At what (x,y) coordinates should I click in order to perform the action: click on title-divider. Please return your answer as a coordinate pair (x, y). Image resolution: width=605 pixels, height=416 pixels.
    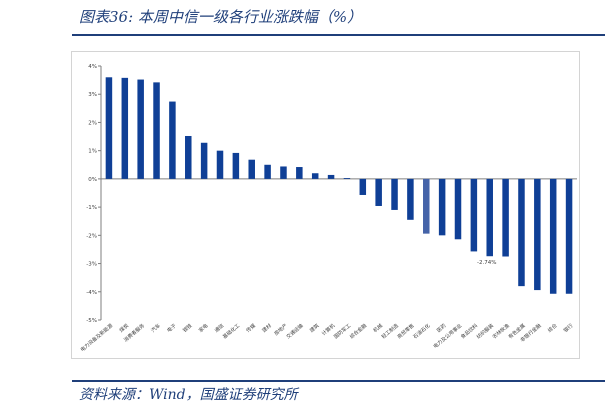
    Looking at the image, I should click on (338, 35).